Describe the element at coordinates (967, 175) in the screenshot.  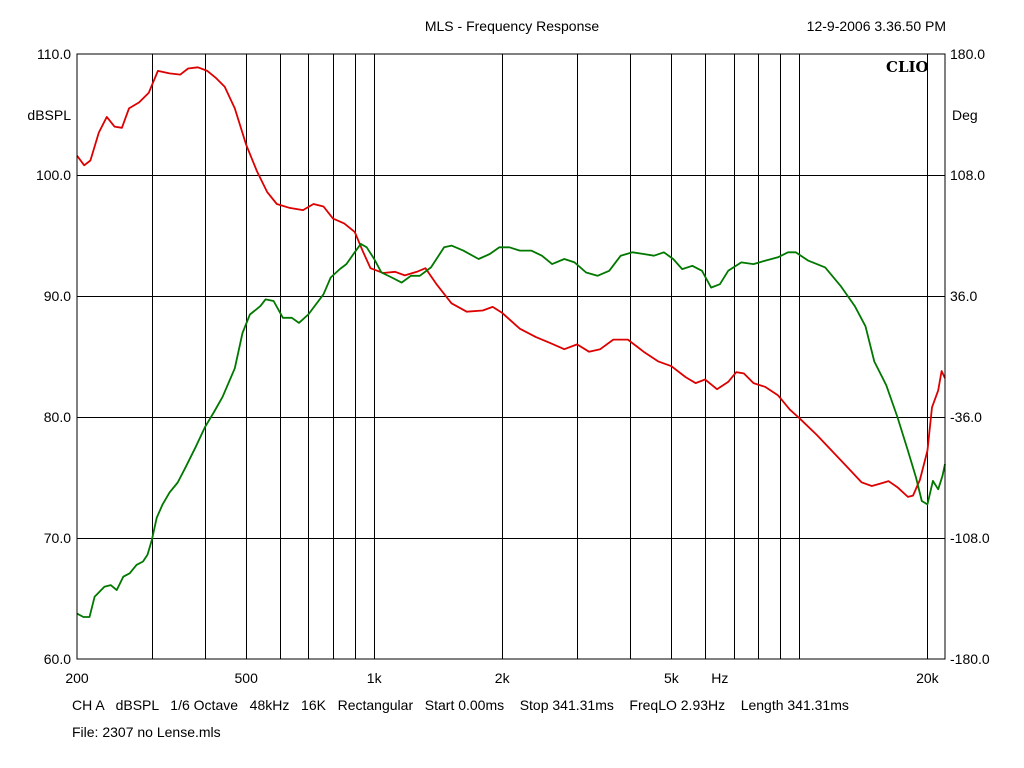
I see `right-y-tick-label: 108.0` at that location.